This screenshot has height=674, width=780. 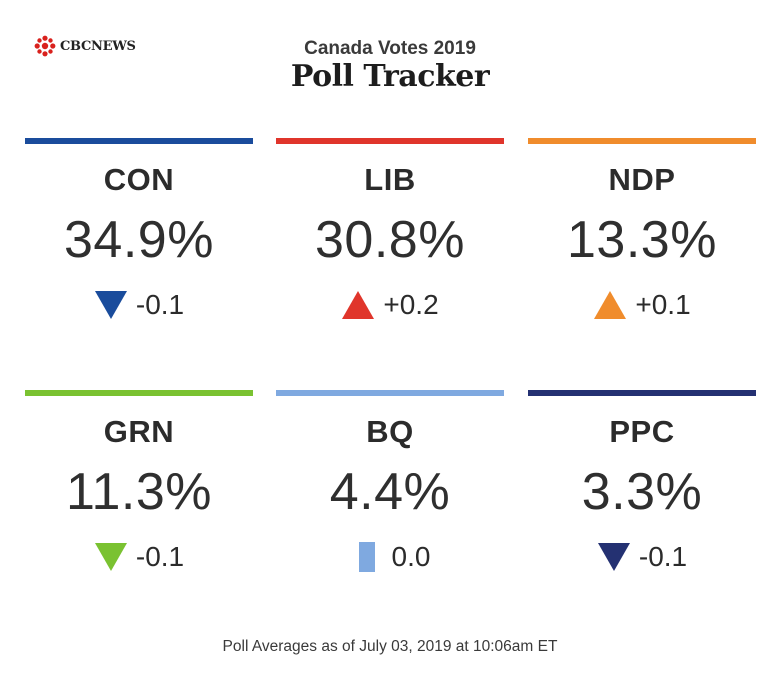 I want to click on party-change: +0.1, so click(x=642, y=305).